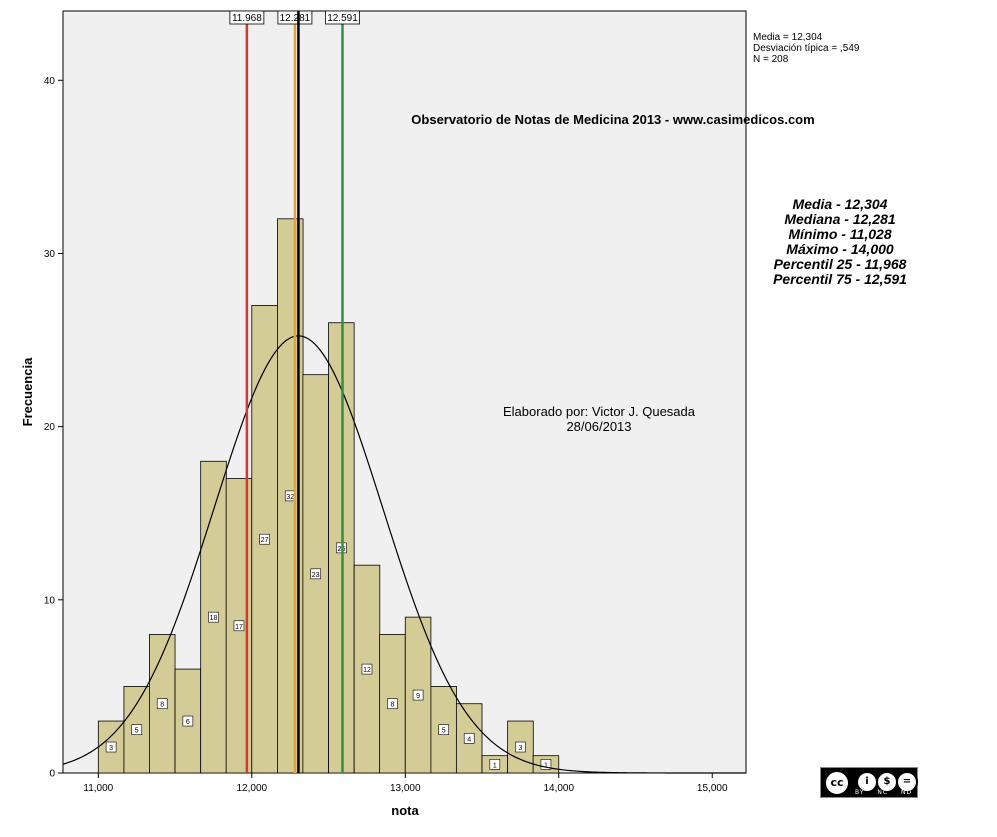  What do you see at coordinates (840, 279) in the screenshot?
I see `stat-p75: Percentil 75 - 12,591` at bounding box center [840, 279].